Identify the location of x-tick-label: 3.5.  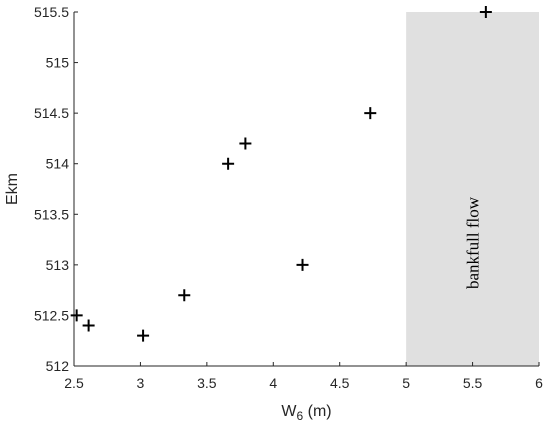
(207, 383).